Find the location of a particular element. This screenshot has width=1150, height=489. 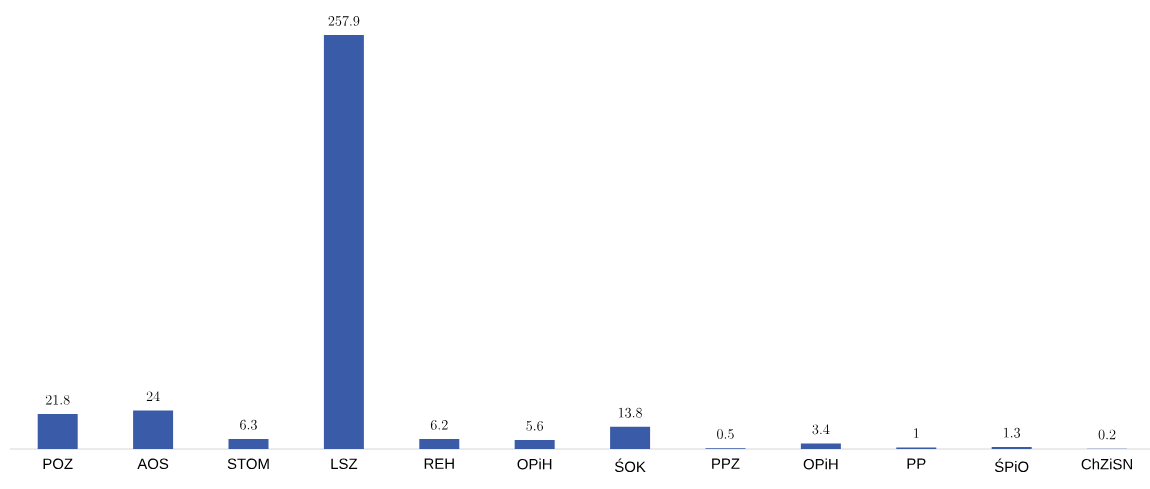

x-tick-label: ŚOK is located at coordinates (630, 465).